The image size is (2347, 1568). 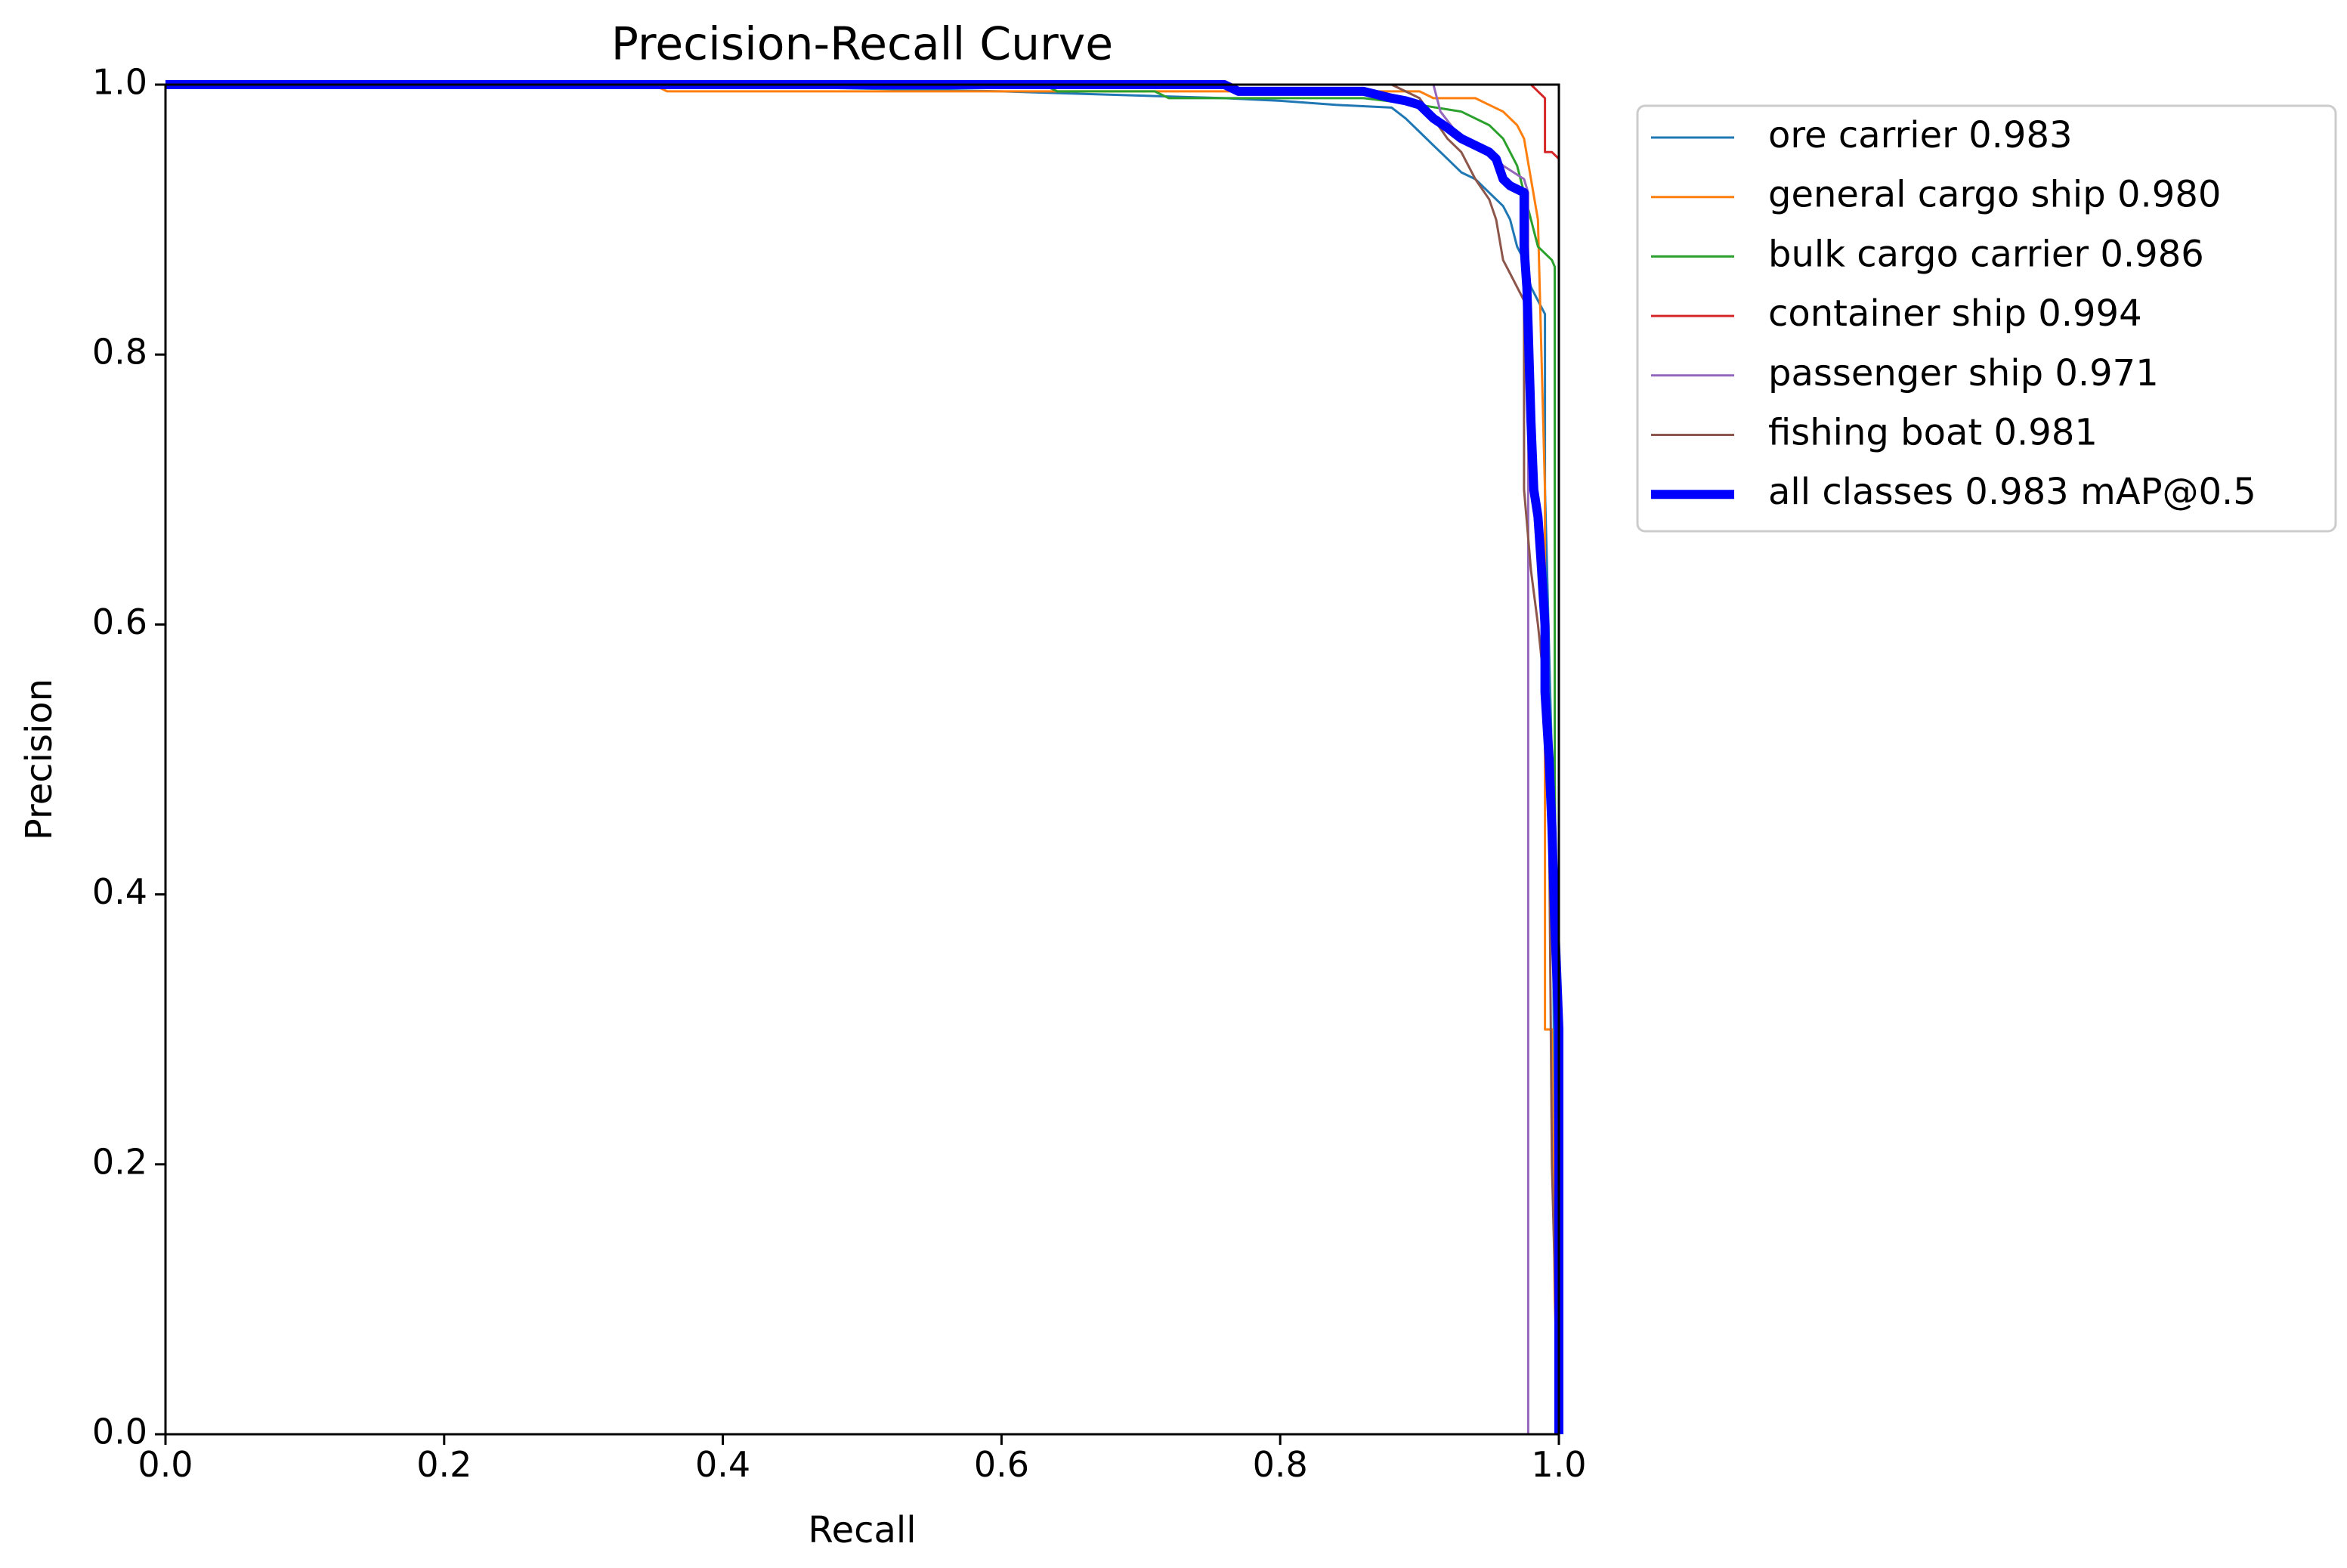 I want to click on legend-frame, so click(x=1986, y=318).